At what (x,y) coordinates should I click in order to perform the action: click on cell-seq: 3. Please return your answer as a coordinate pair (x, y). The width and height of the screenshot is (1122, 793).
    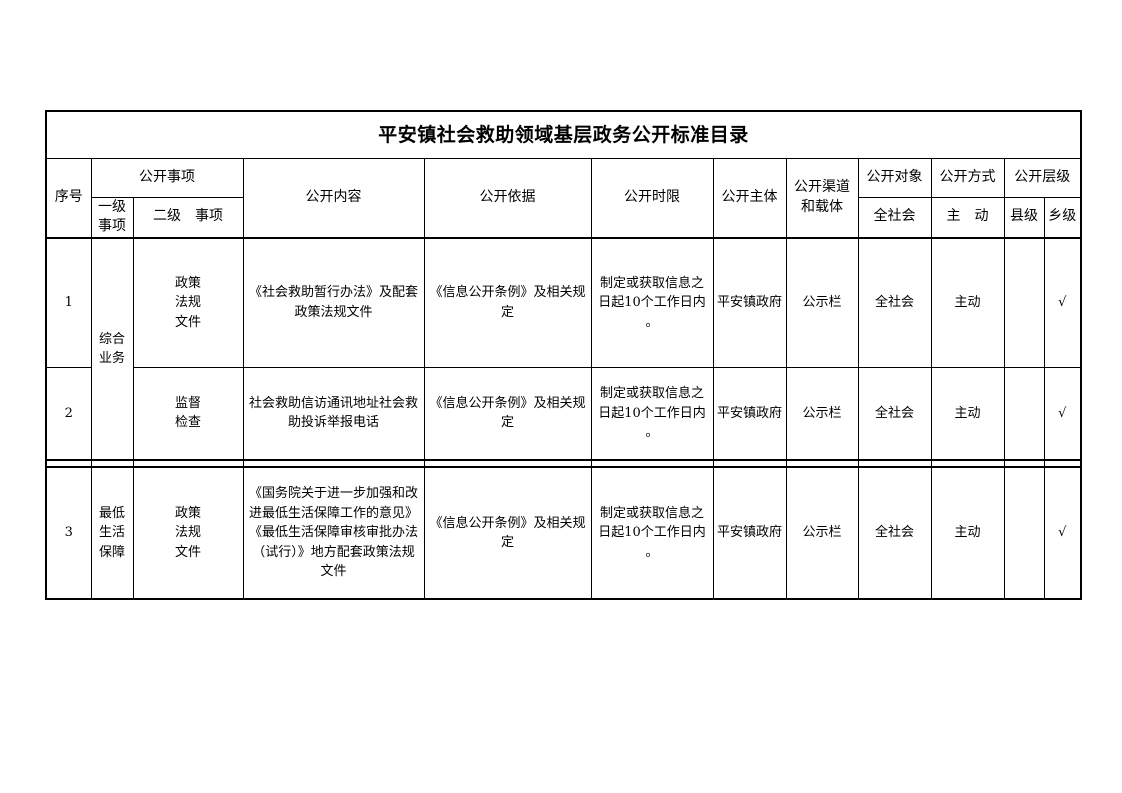
    Looking at the image, I should click on (68, 533).